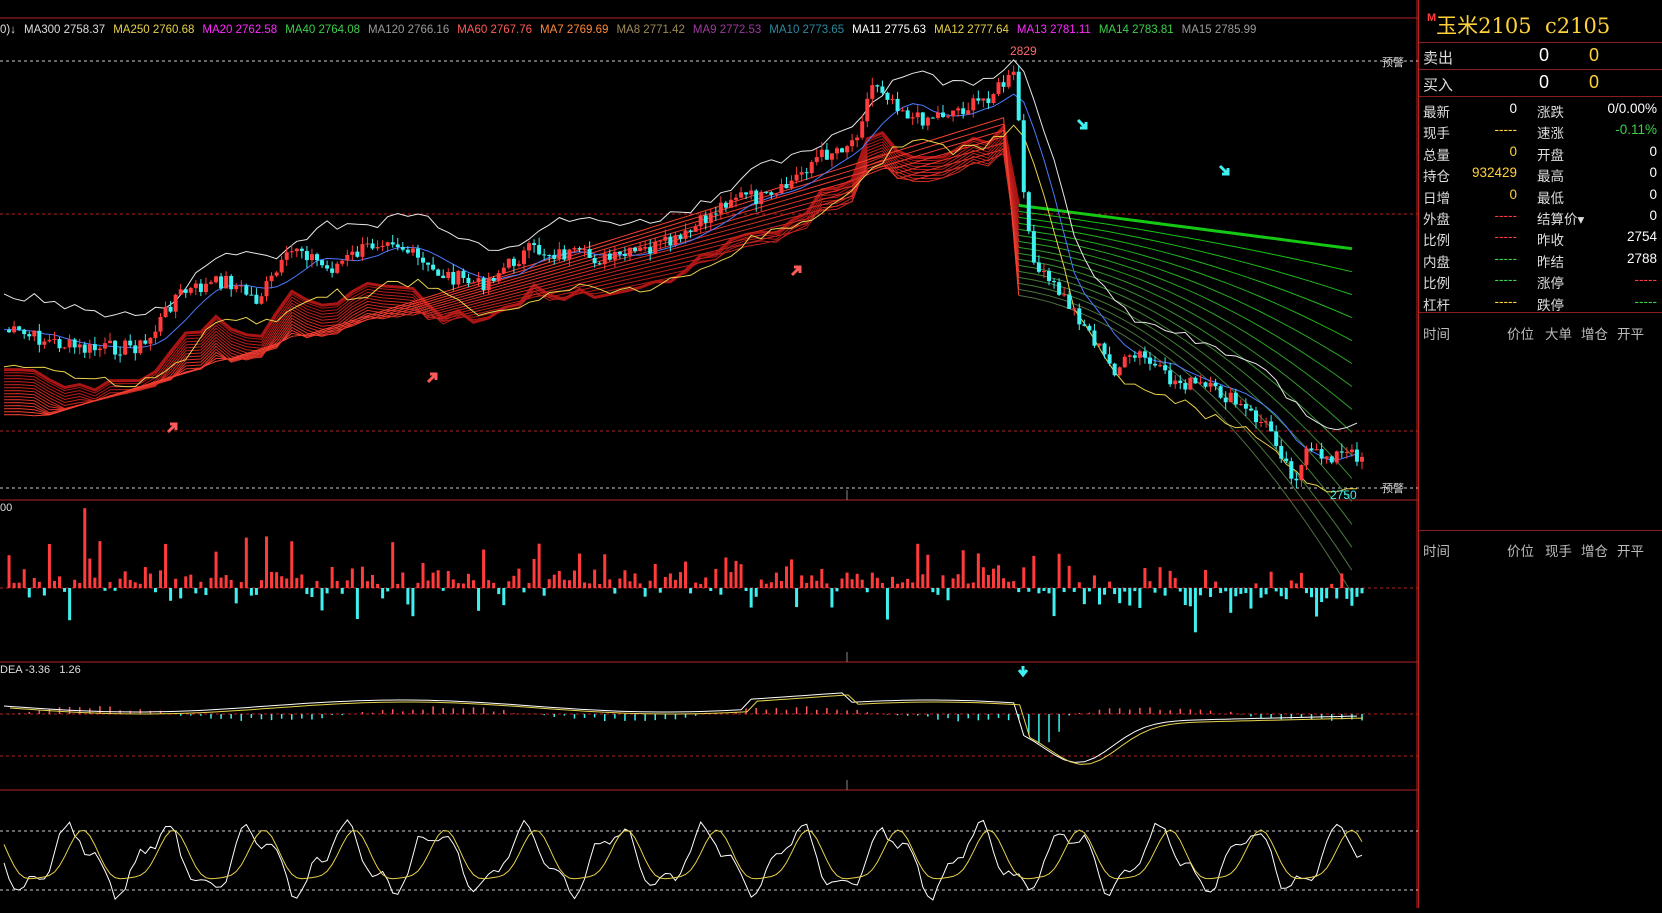 This screenshot has height=913, width=1662. What do you see at coordinates (1436, 198) in the screenshot?
I see `quote-label: 日增` at bounding box center [1436, 198].